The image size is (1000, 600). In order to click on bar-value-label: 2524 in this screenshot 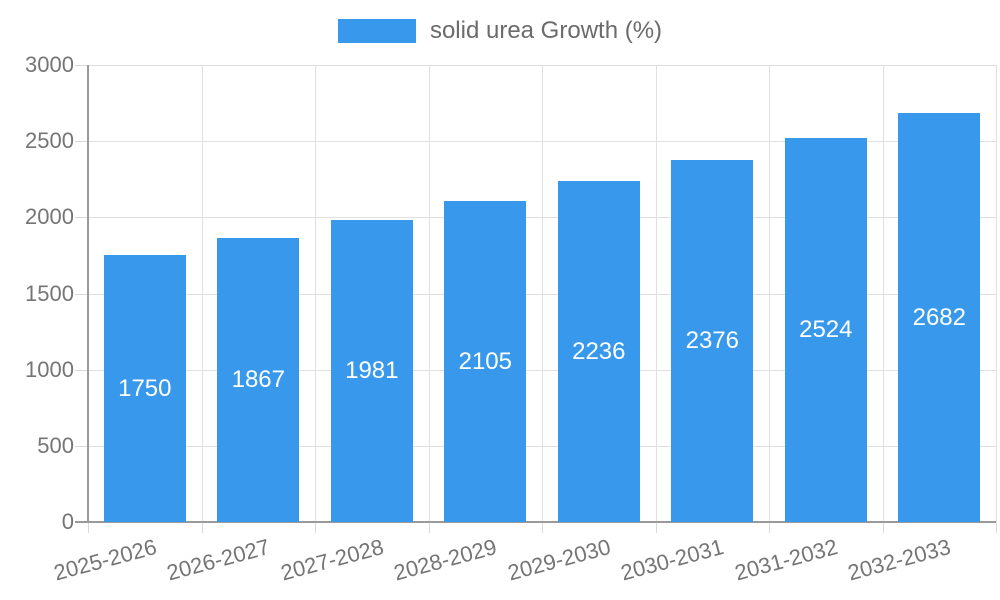, I will do `click(826, 329)`.